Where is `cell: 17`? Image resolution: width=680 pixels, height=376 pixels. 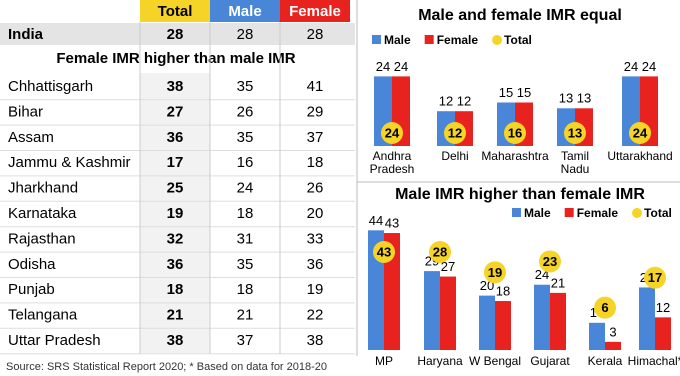 cell: 17 is located at coordinates (175, 162).